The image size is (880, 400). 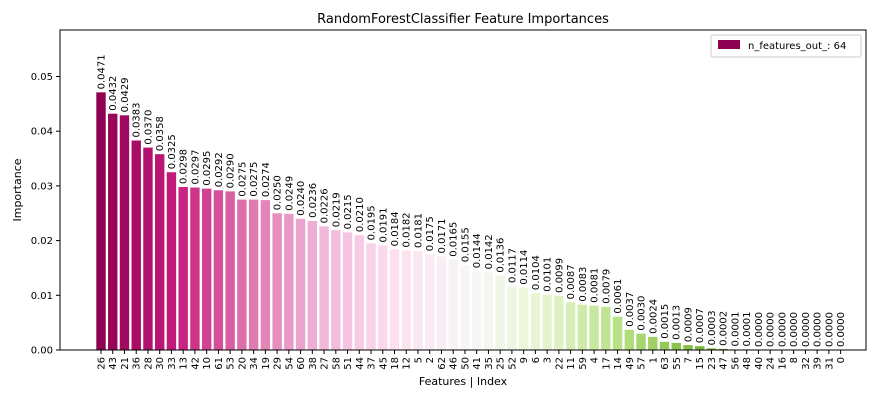 What do you see at coordinates (325, 363) in the screenshot?
I see `x-tick-label: 27` at bounding box center [325, 363].